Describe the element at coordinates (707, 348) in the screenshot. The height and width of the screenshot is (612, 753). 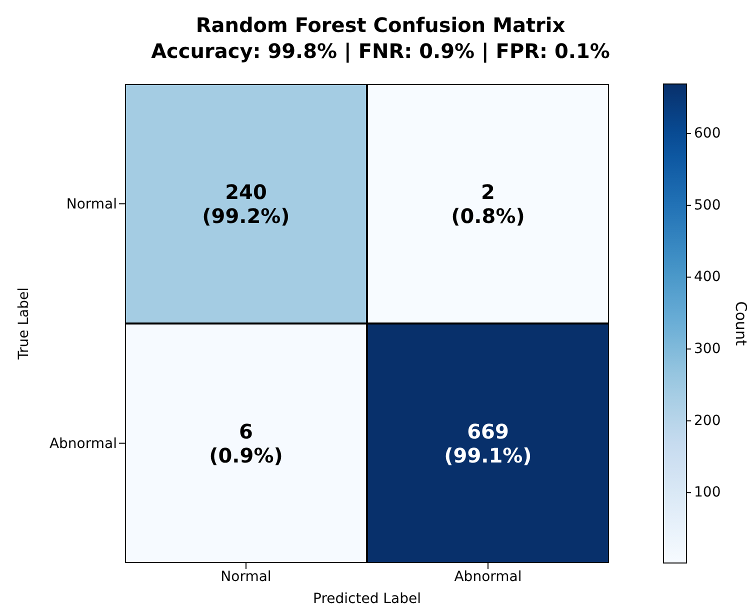
I see `color-bar-label: 300` at that location.